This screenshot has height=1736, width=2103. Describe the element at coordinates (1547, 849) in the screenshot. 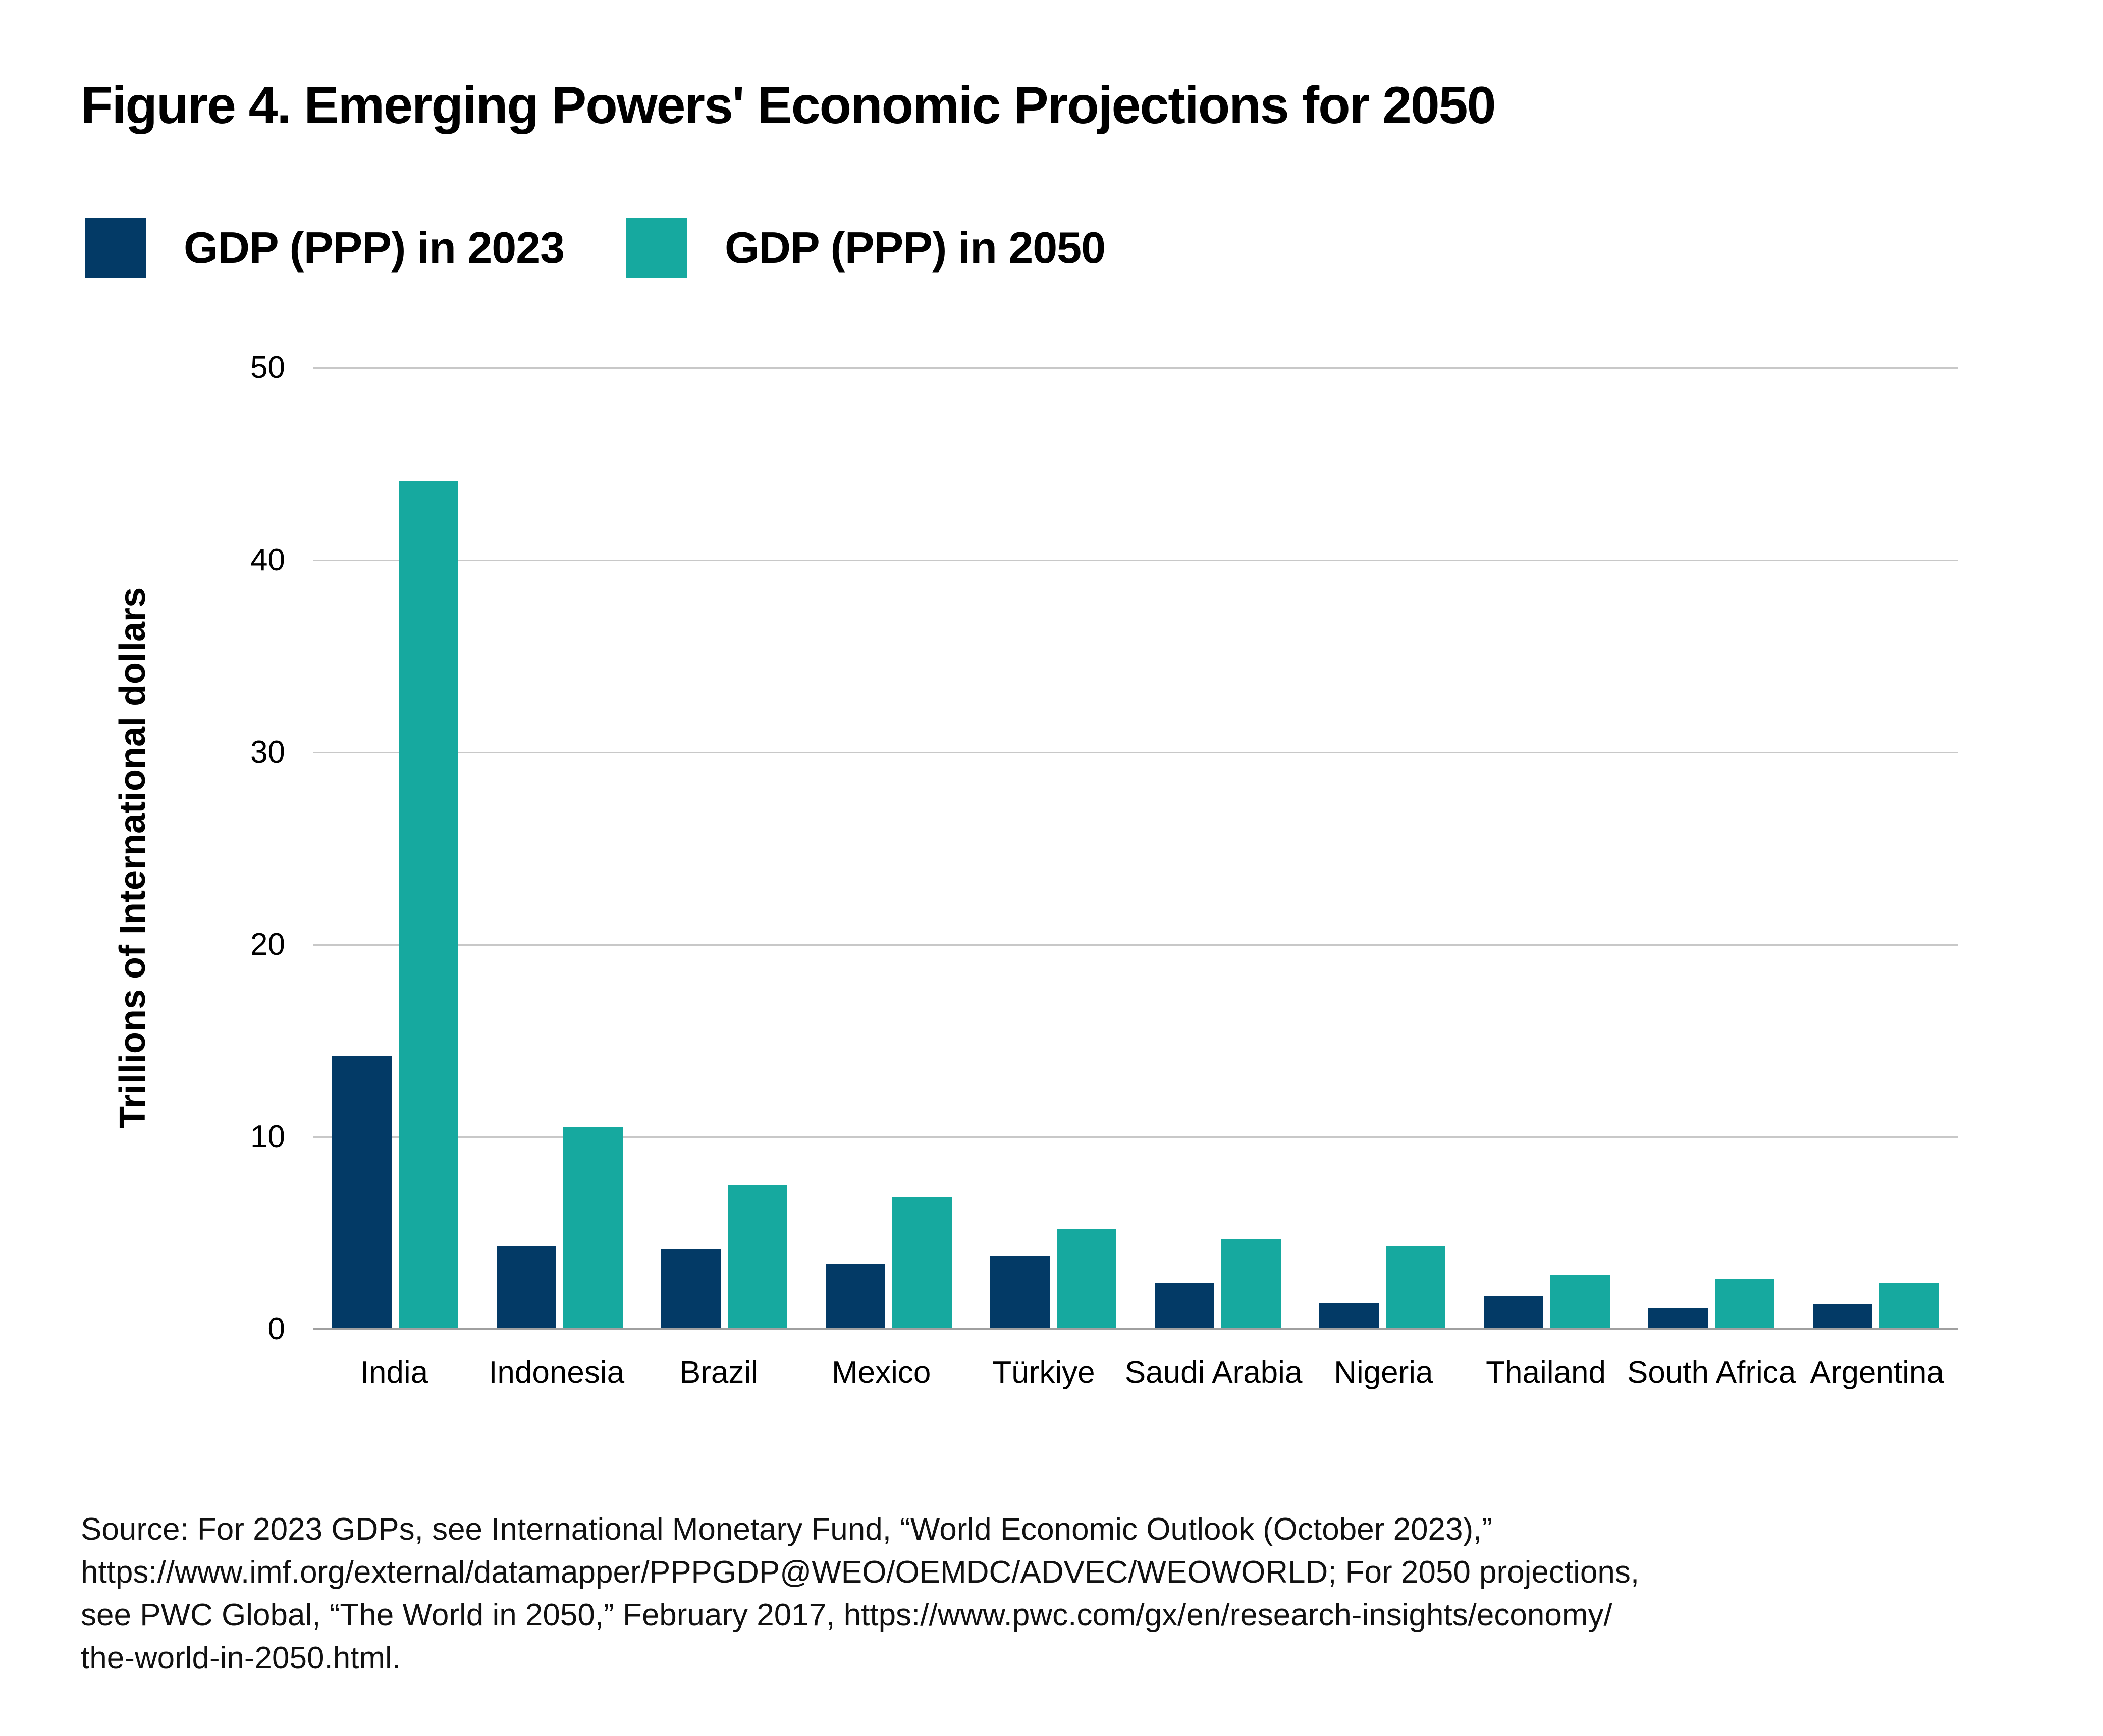

I see `bar-group-thailand` at that location.